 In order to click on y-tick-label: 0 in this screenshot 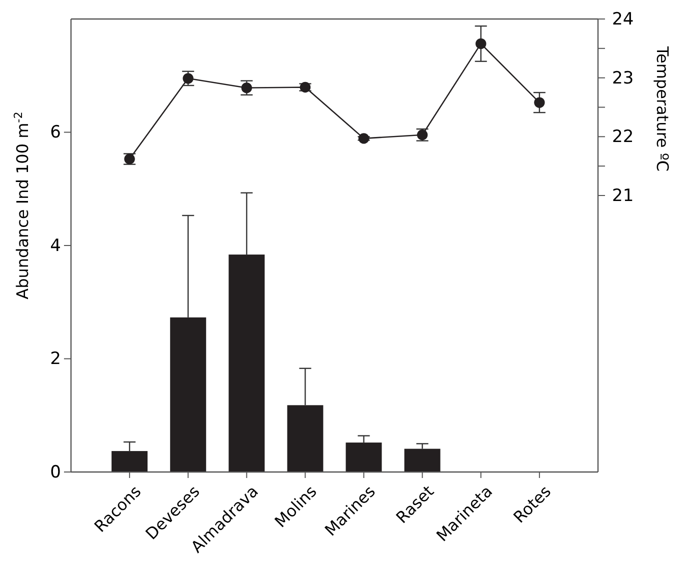, I will do `click(55, 472)`.